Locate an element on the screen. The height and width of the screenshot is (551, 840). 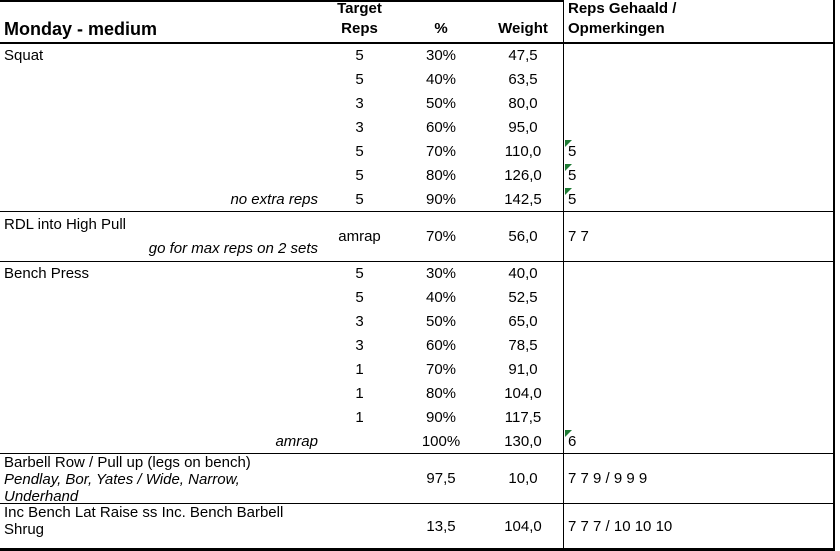
set-row: 5 40% 52,5 is located at coordinates (416, 297).